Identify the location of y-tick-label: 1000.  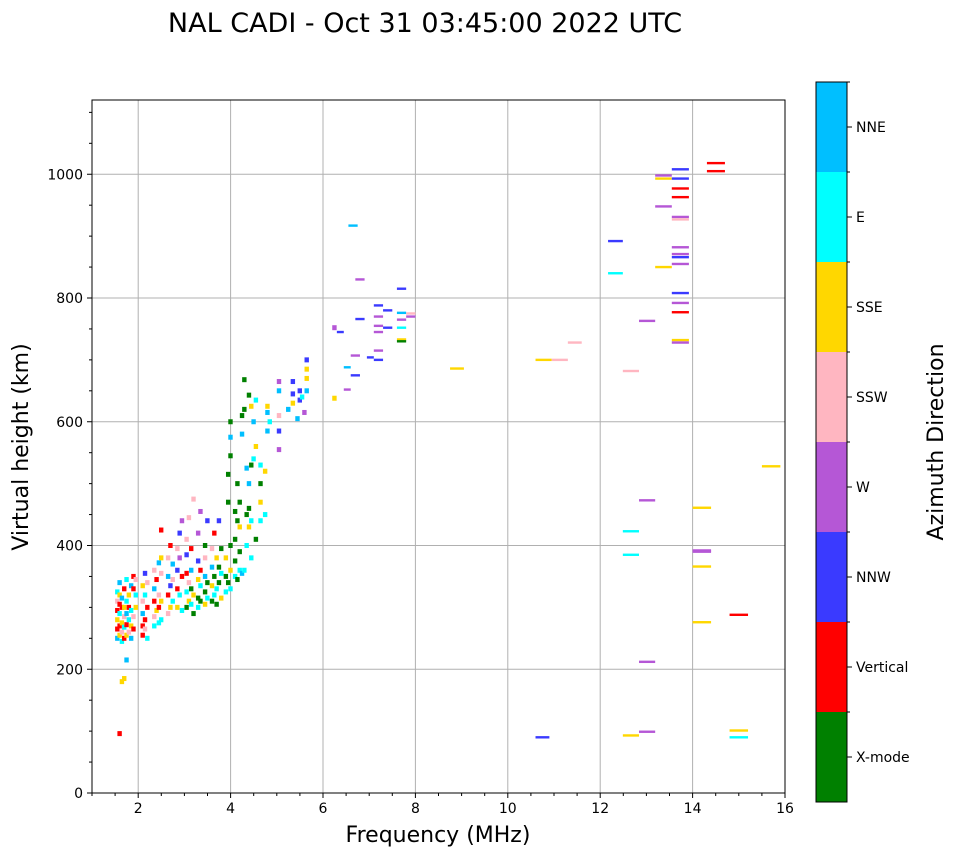
(65, 175).